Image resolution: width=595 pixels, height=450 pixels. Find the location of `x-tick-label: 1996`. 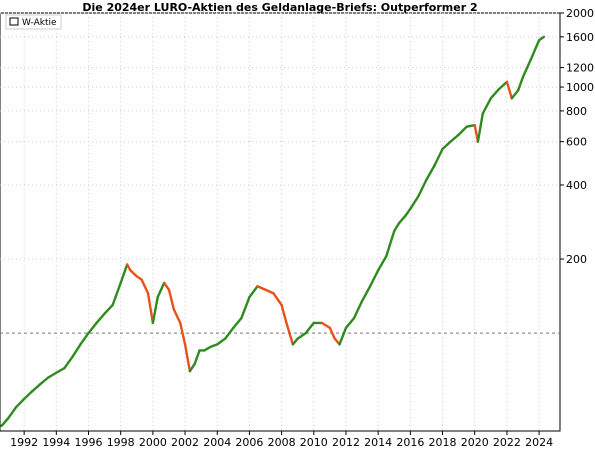

x-tick-label: 1996 is located at coordinates (89, 442).